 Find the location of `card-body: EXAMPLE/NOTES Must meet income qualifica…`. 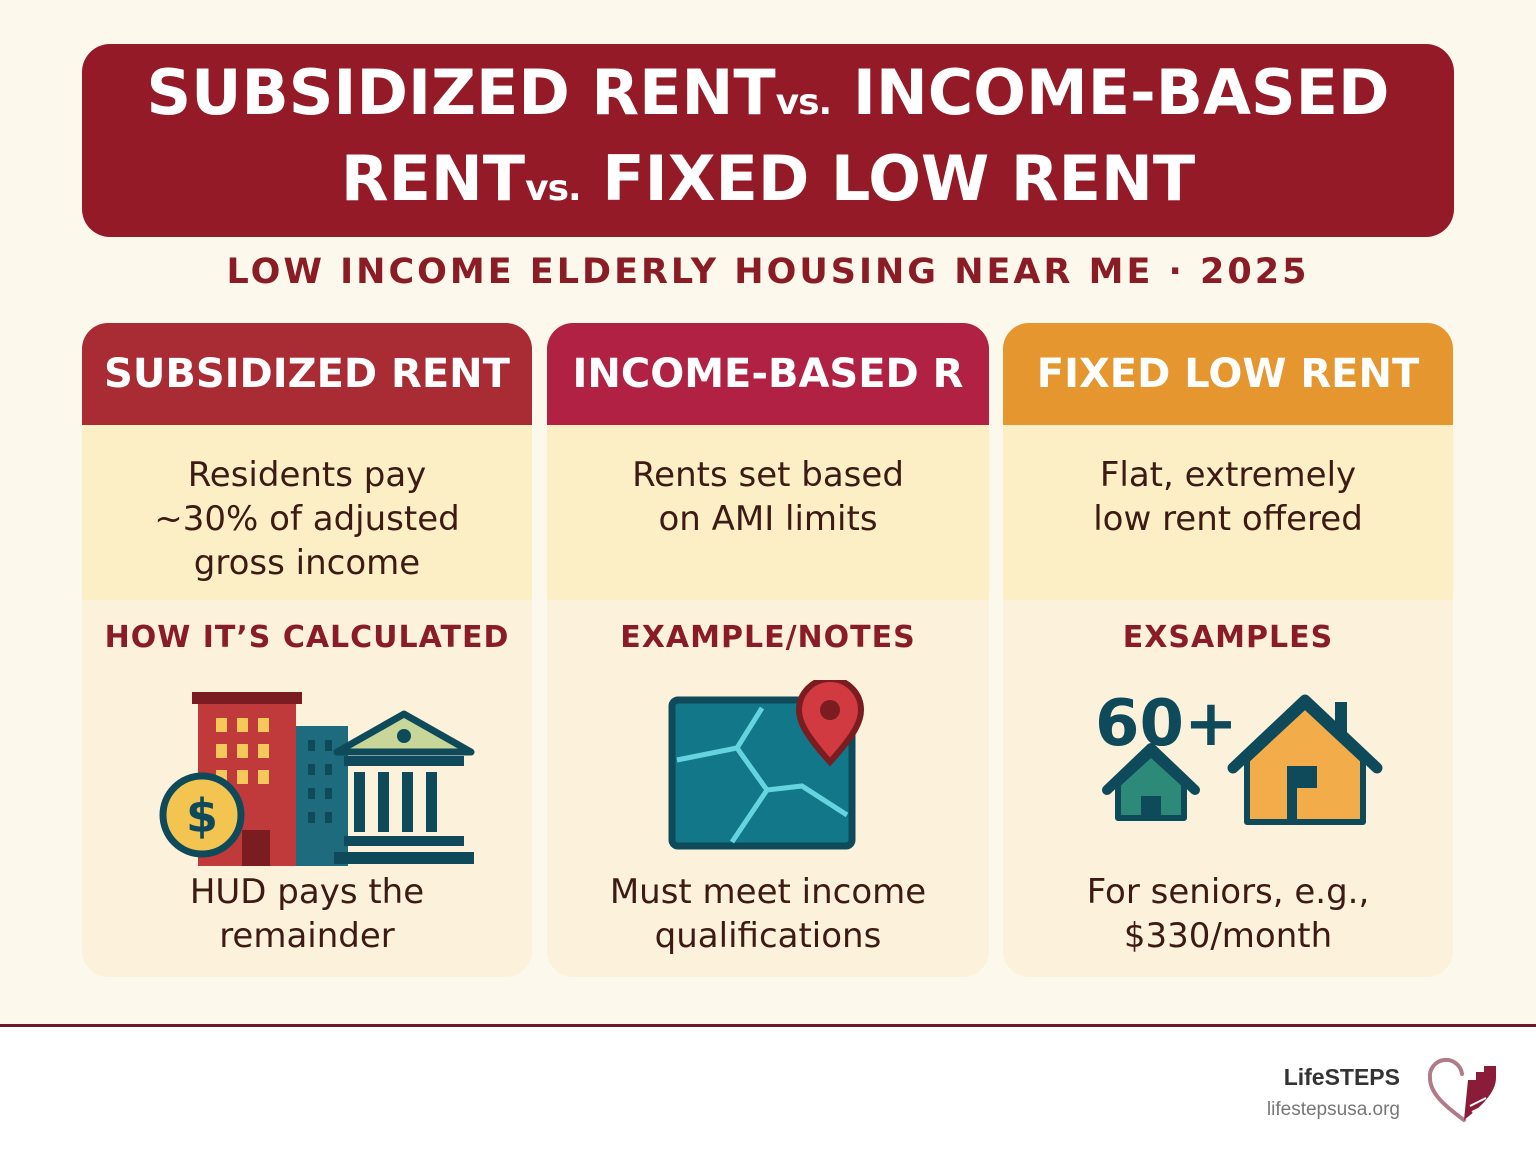

card-body: EXAMPLE/NOTES Must meet income qualifica… is located at coordinates (768, 788).